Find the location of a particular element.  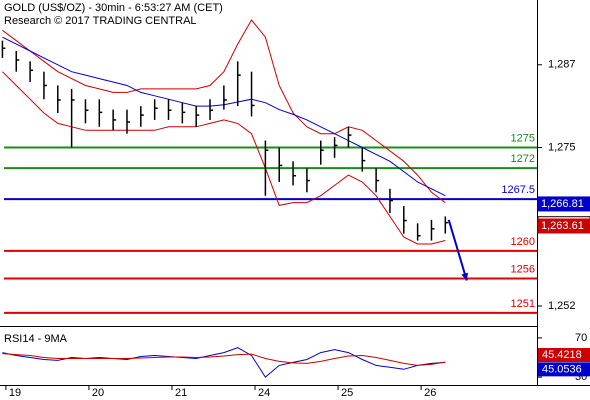

price-label: 1,263.61 is located at coordinates (562, 226).